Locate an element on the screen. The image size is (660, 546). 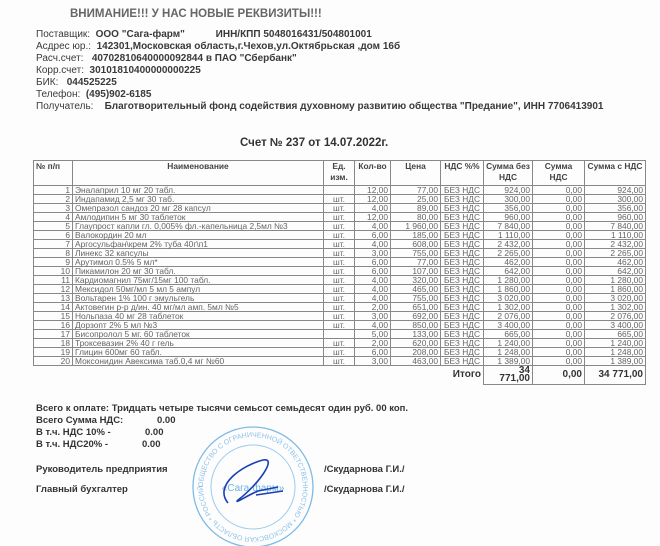
column-header: НДС %% is located at coordinates (462, 173).